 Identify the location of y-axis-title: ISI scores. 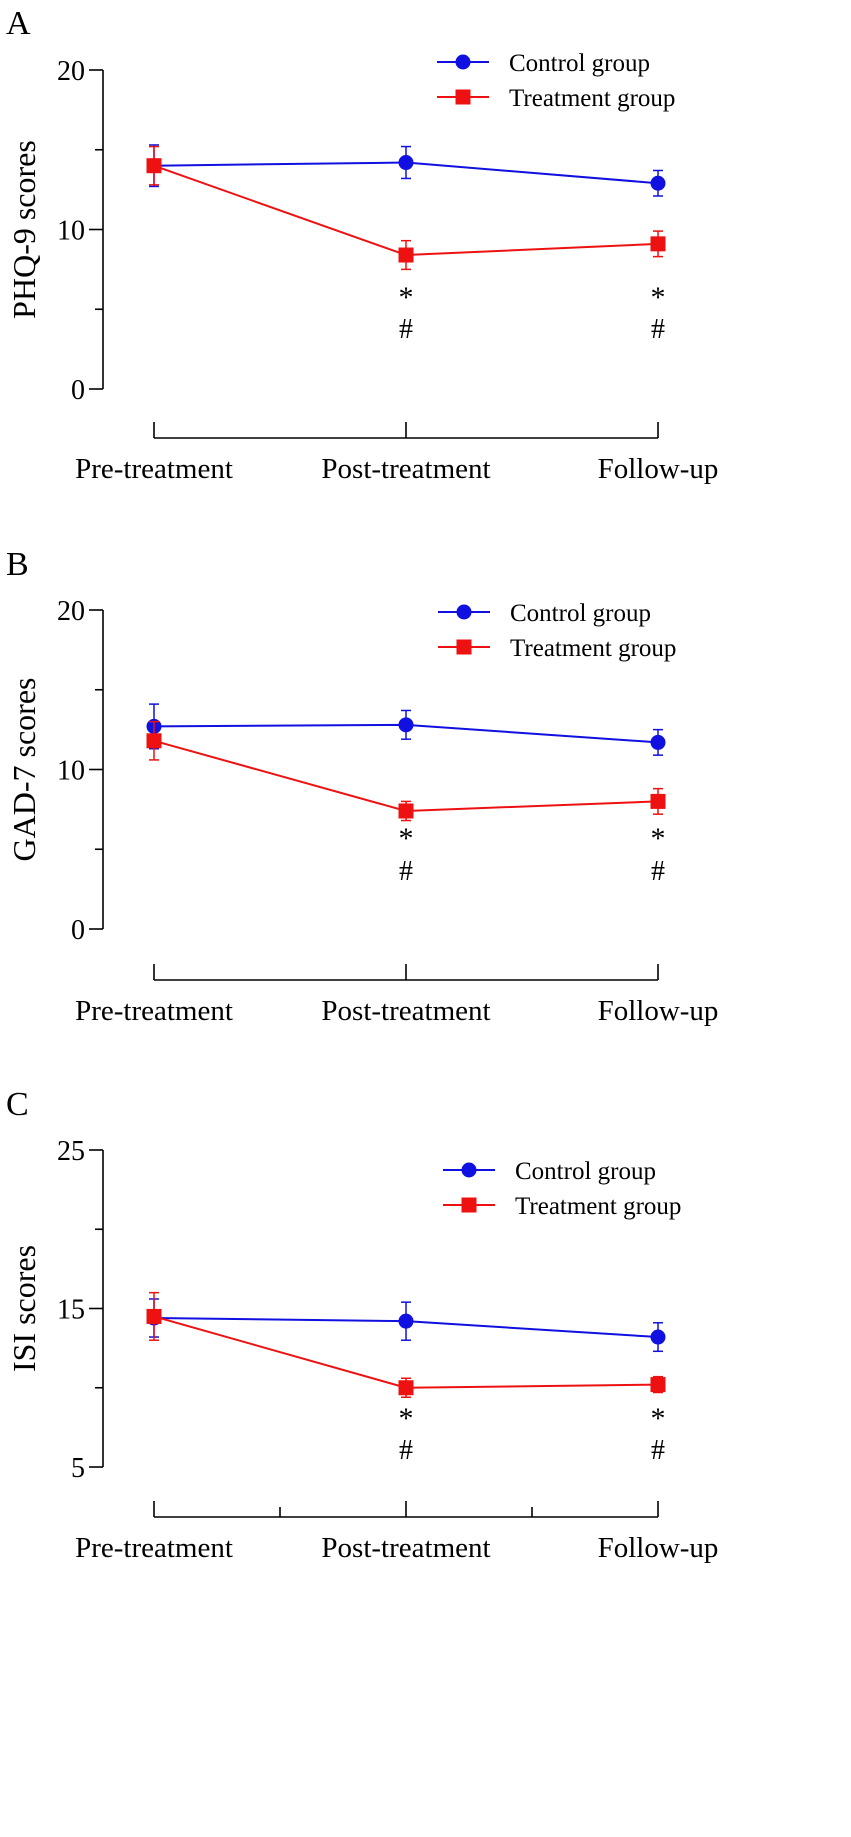
(24, 1308).